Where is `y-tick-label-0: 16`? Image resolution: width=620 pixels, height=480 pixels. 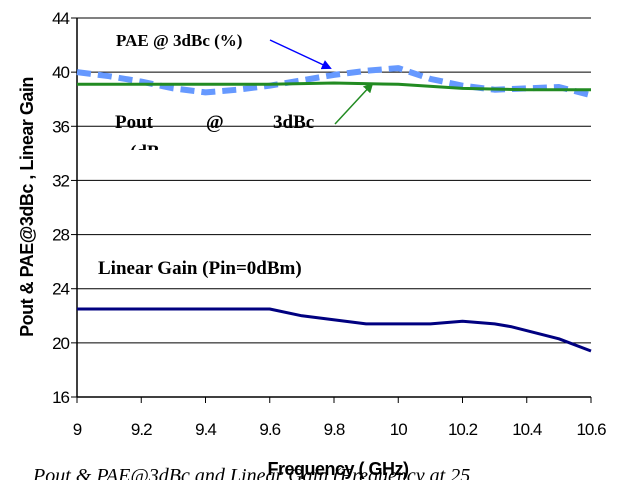
y-tick-label-0: 16 is located at coordinates (60, 397).